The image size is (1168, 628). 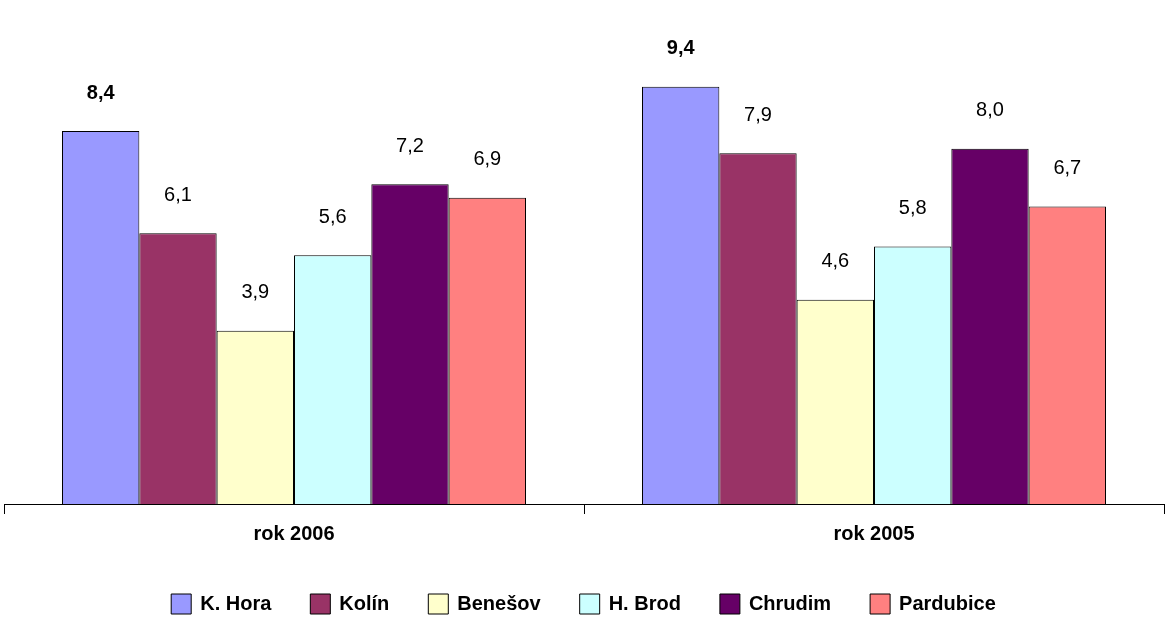 What do you see at coordinates (990, 109) in the screenshot?
I see `data-label: 8,0` at bounding box center [990, 109].